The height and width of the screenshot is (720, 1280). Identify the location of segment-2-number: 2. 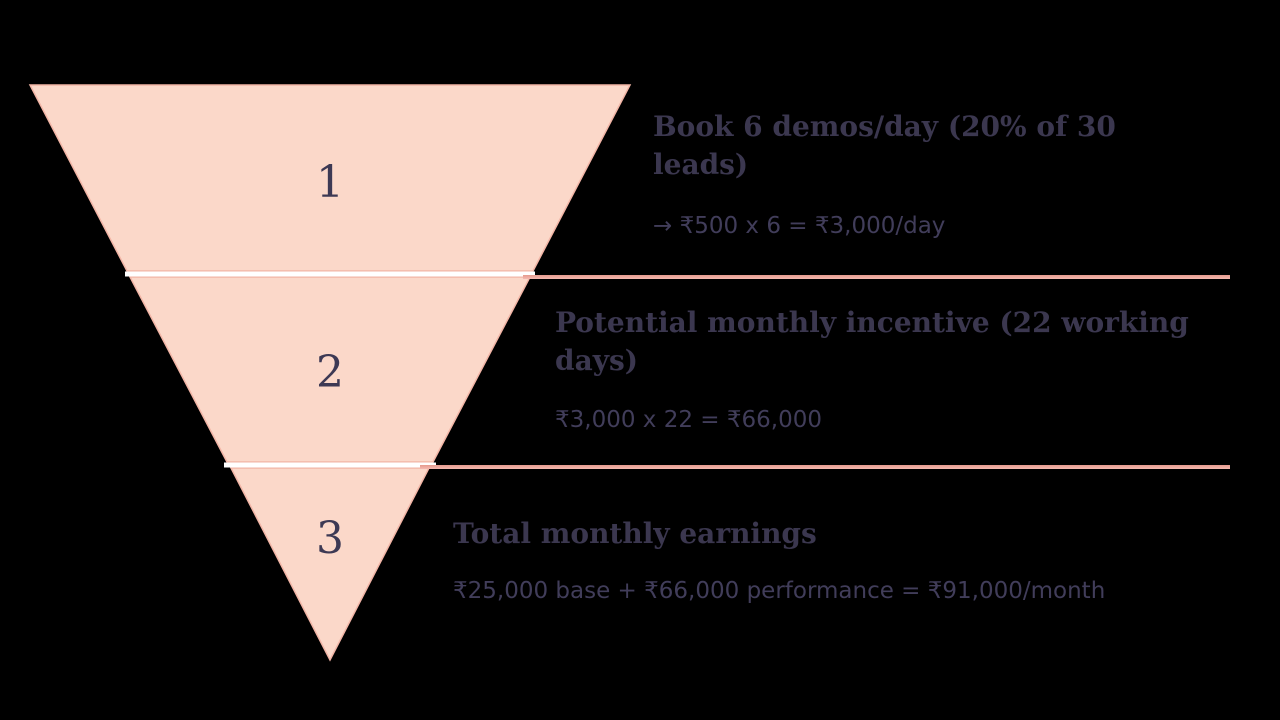
(330, 372).